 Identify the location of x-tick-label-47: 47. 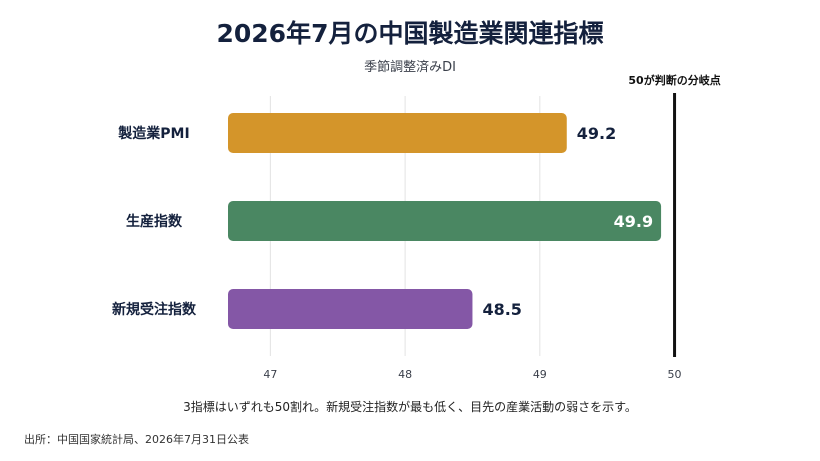
(270, 374).